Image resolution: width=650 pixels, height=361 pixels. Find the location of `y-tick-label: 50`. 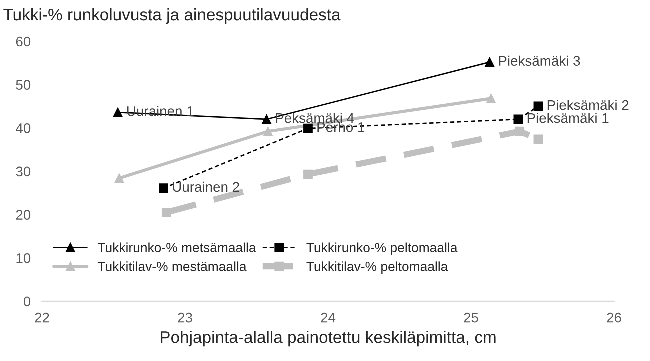

y-tick-label: 50 is located at coordinates (23, 85).